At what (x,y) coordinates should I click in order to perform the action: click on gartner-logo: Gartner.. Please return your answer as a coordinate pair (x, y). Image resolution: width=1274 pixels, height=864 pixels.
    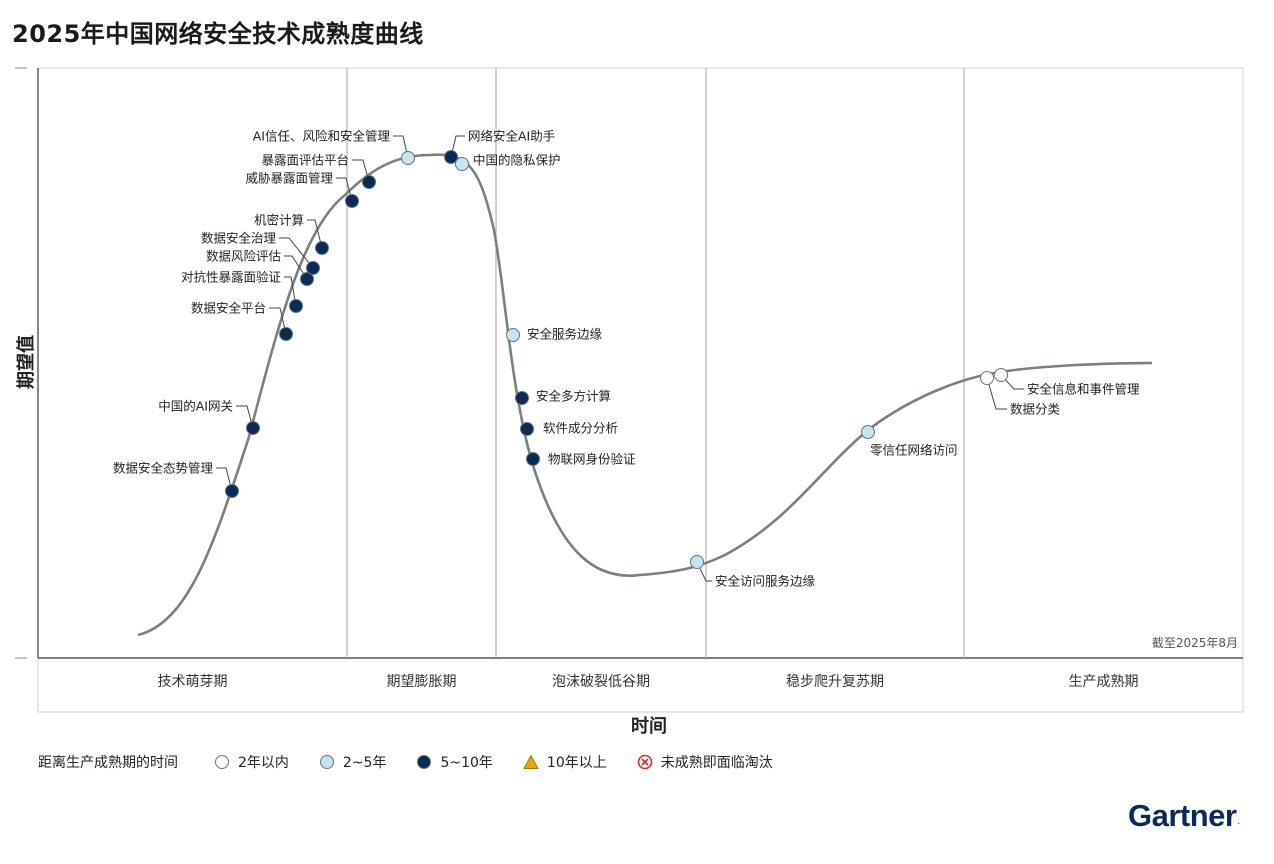
    Looking at the image, I should click on (1184, 815).